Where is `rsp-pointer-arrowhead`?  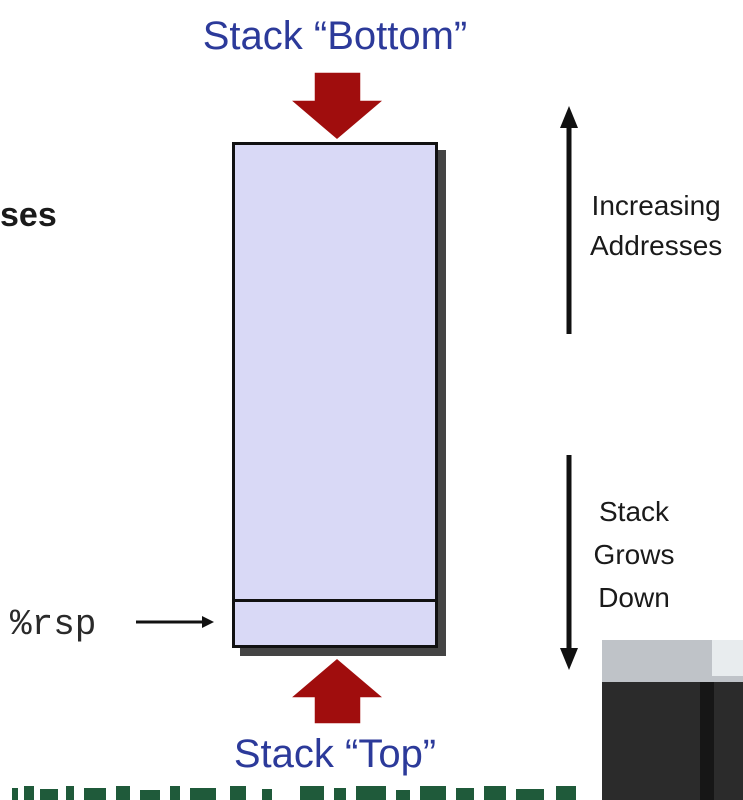 rsp-pointer-arrowhead is located at coordinates (208, 622).